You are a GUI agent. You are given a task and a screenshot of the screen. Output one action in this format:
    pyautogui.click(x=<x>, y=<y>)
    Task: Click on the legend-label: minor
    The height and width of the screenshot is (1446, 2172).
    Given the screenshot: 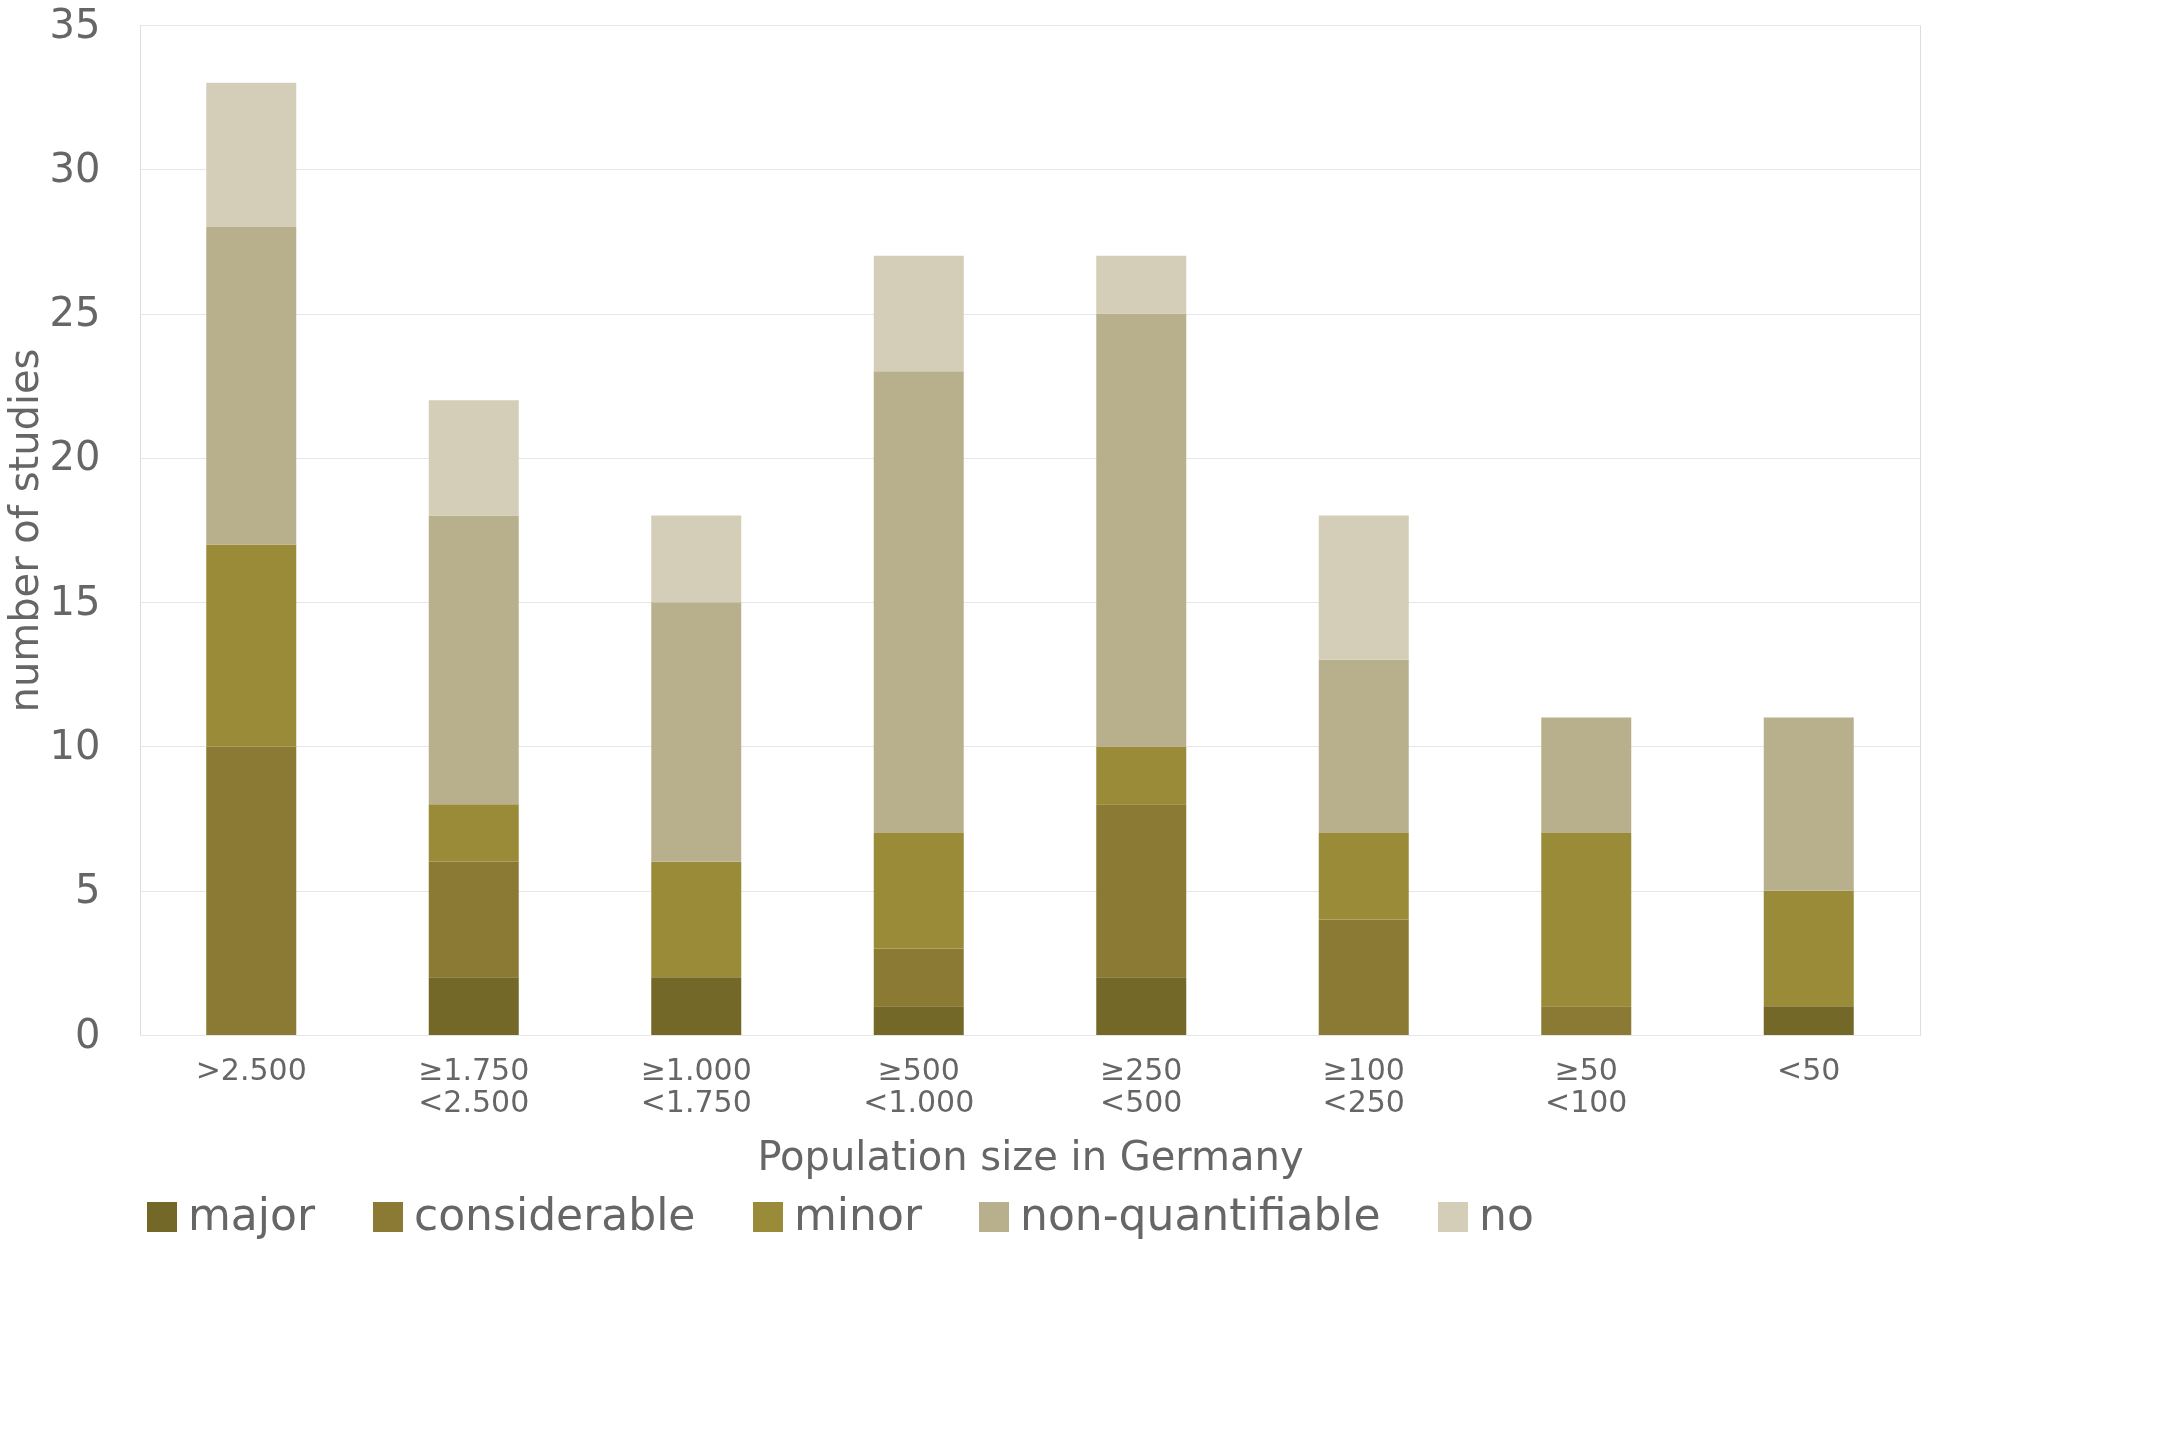 What is the action you would take?
    pyautogui.click(x=858, y=1214)
    